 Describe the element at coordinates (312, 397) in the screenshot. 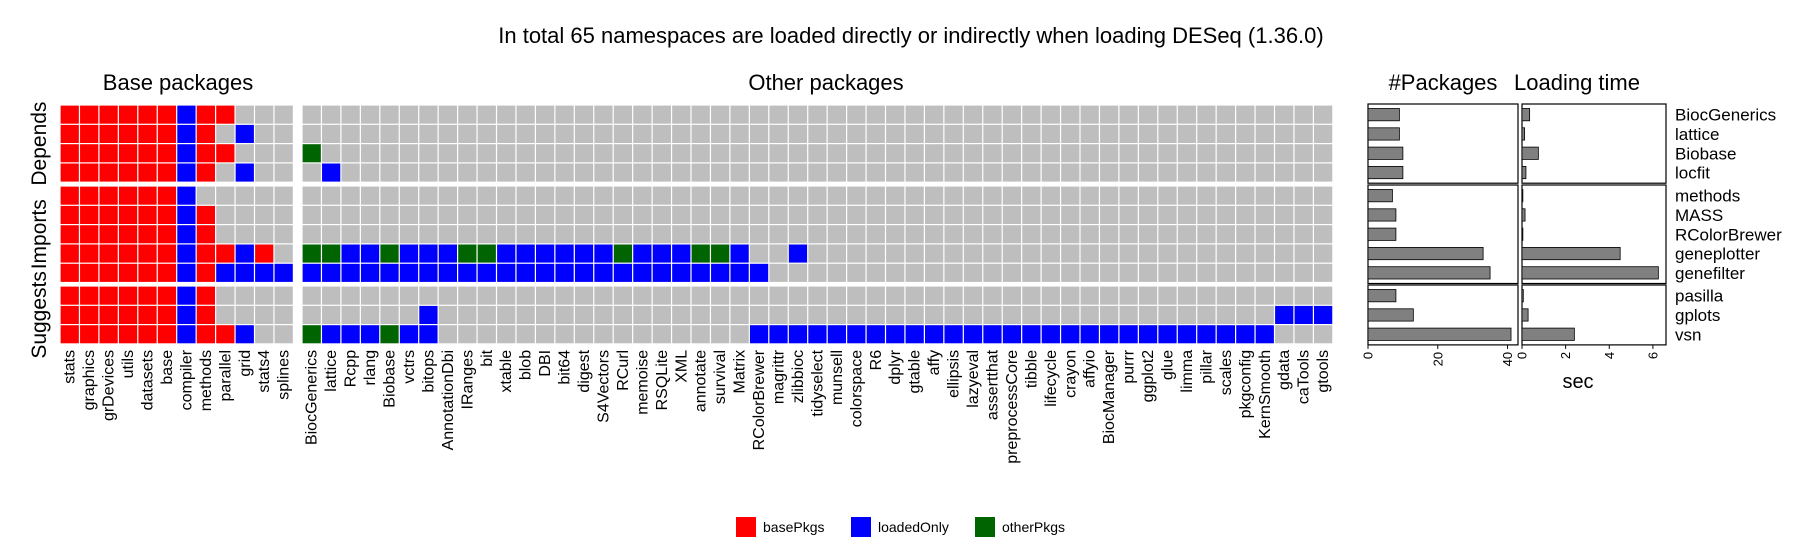

I see `other-column-label: BiocGenerics` at that location.